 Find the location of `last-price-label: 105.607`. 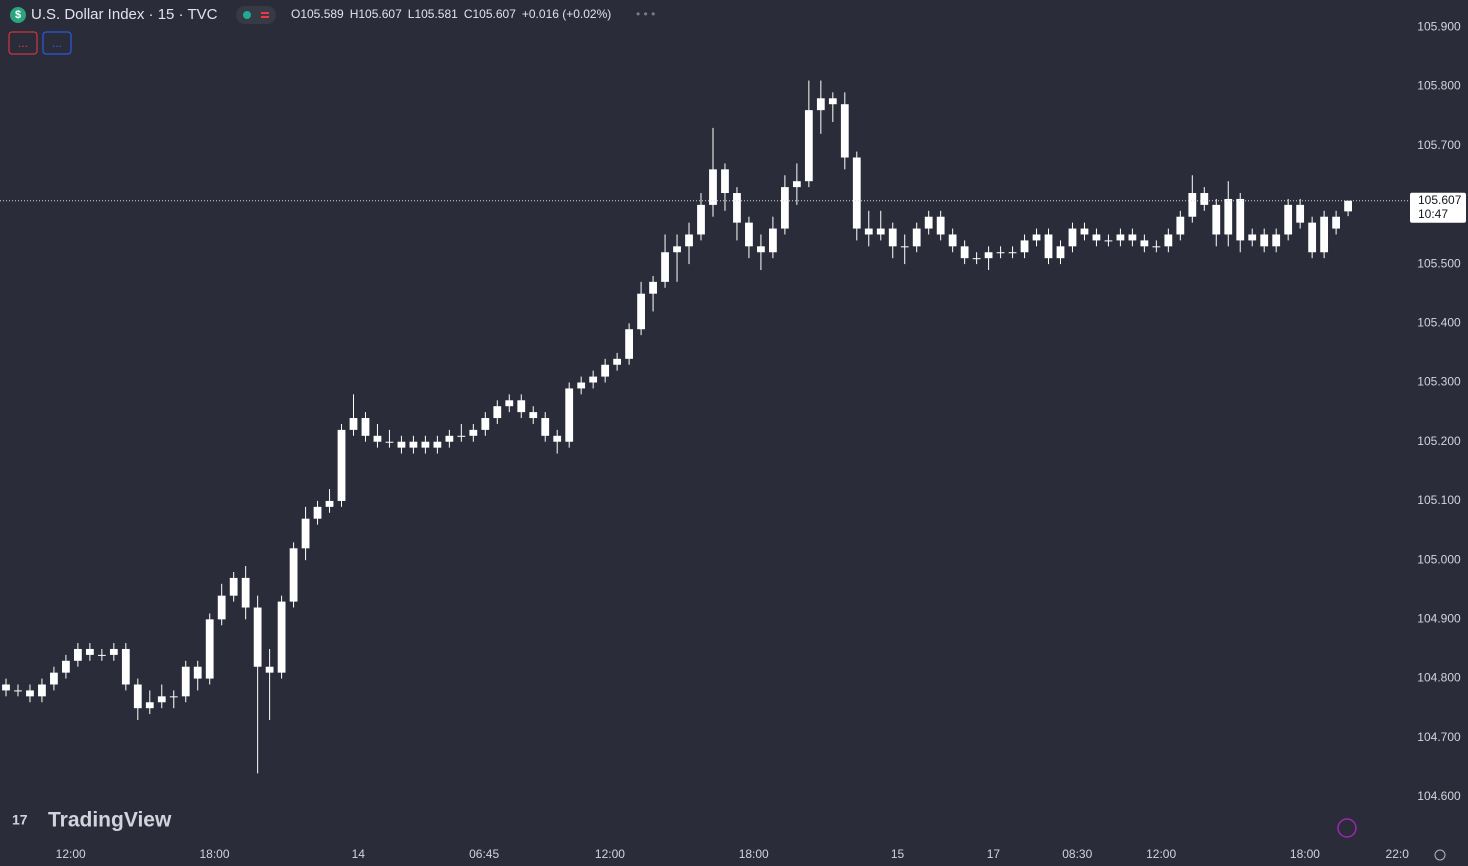

last-price-label: 105.607 is located at coordinates (1440, 200).